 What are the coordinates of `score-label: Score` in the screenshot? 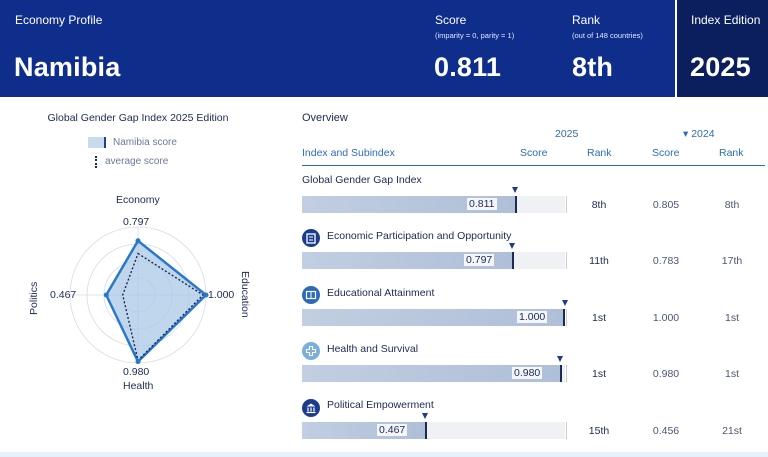 It's located at (451, 20).